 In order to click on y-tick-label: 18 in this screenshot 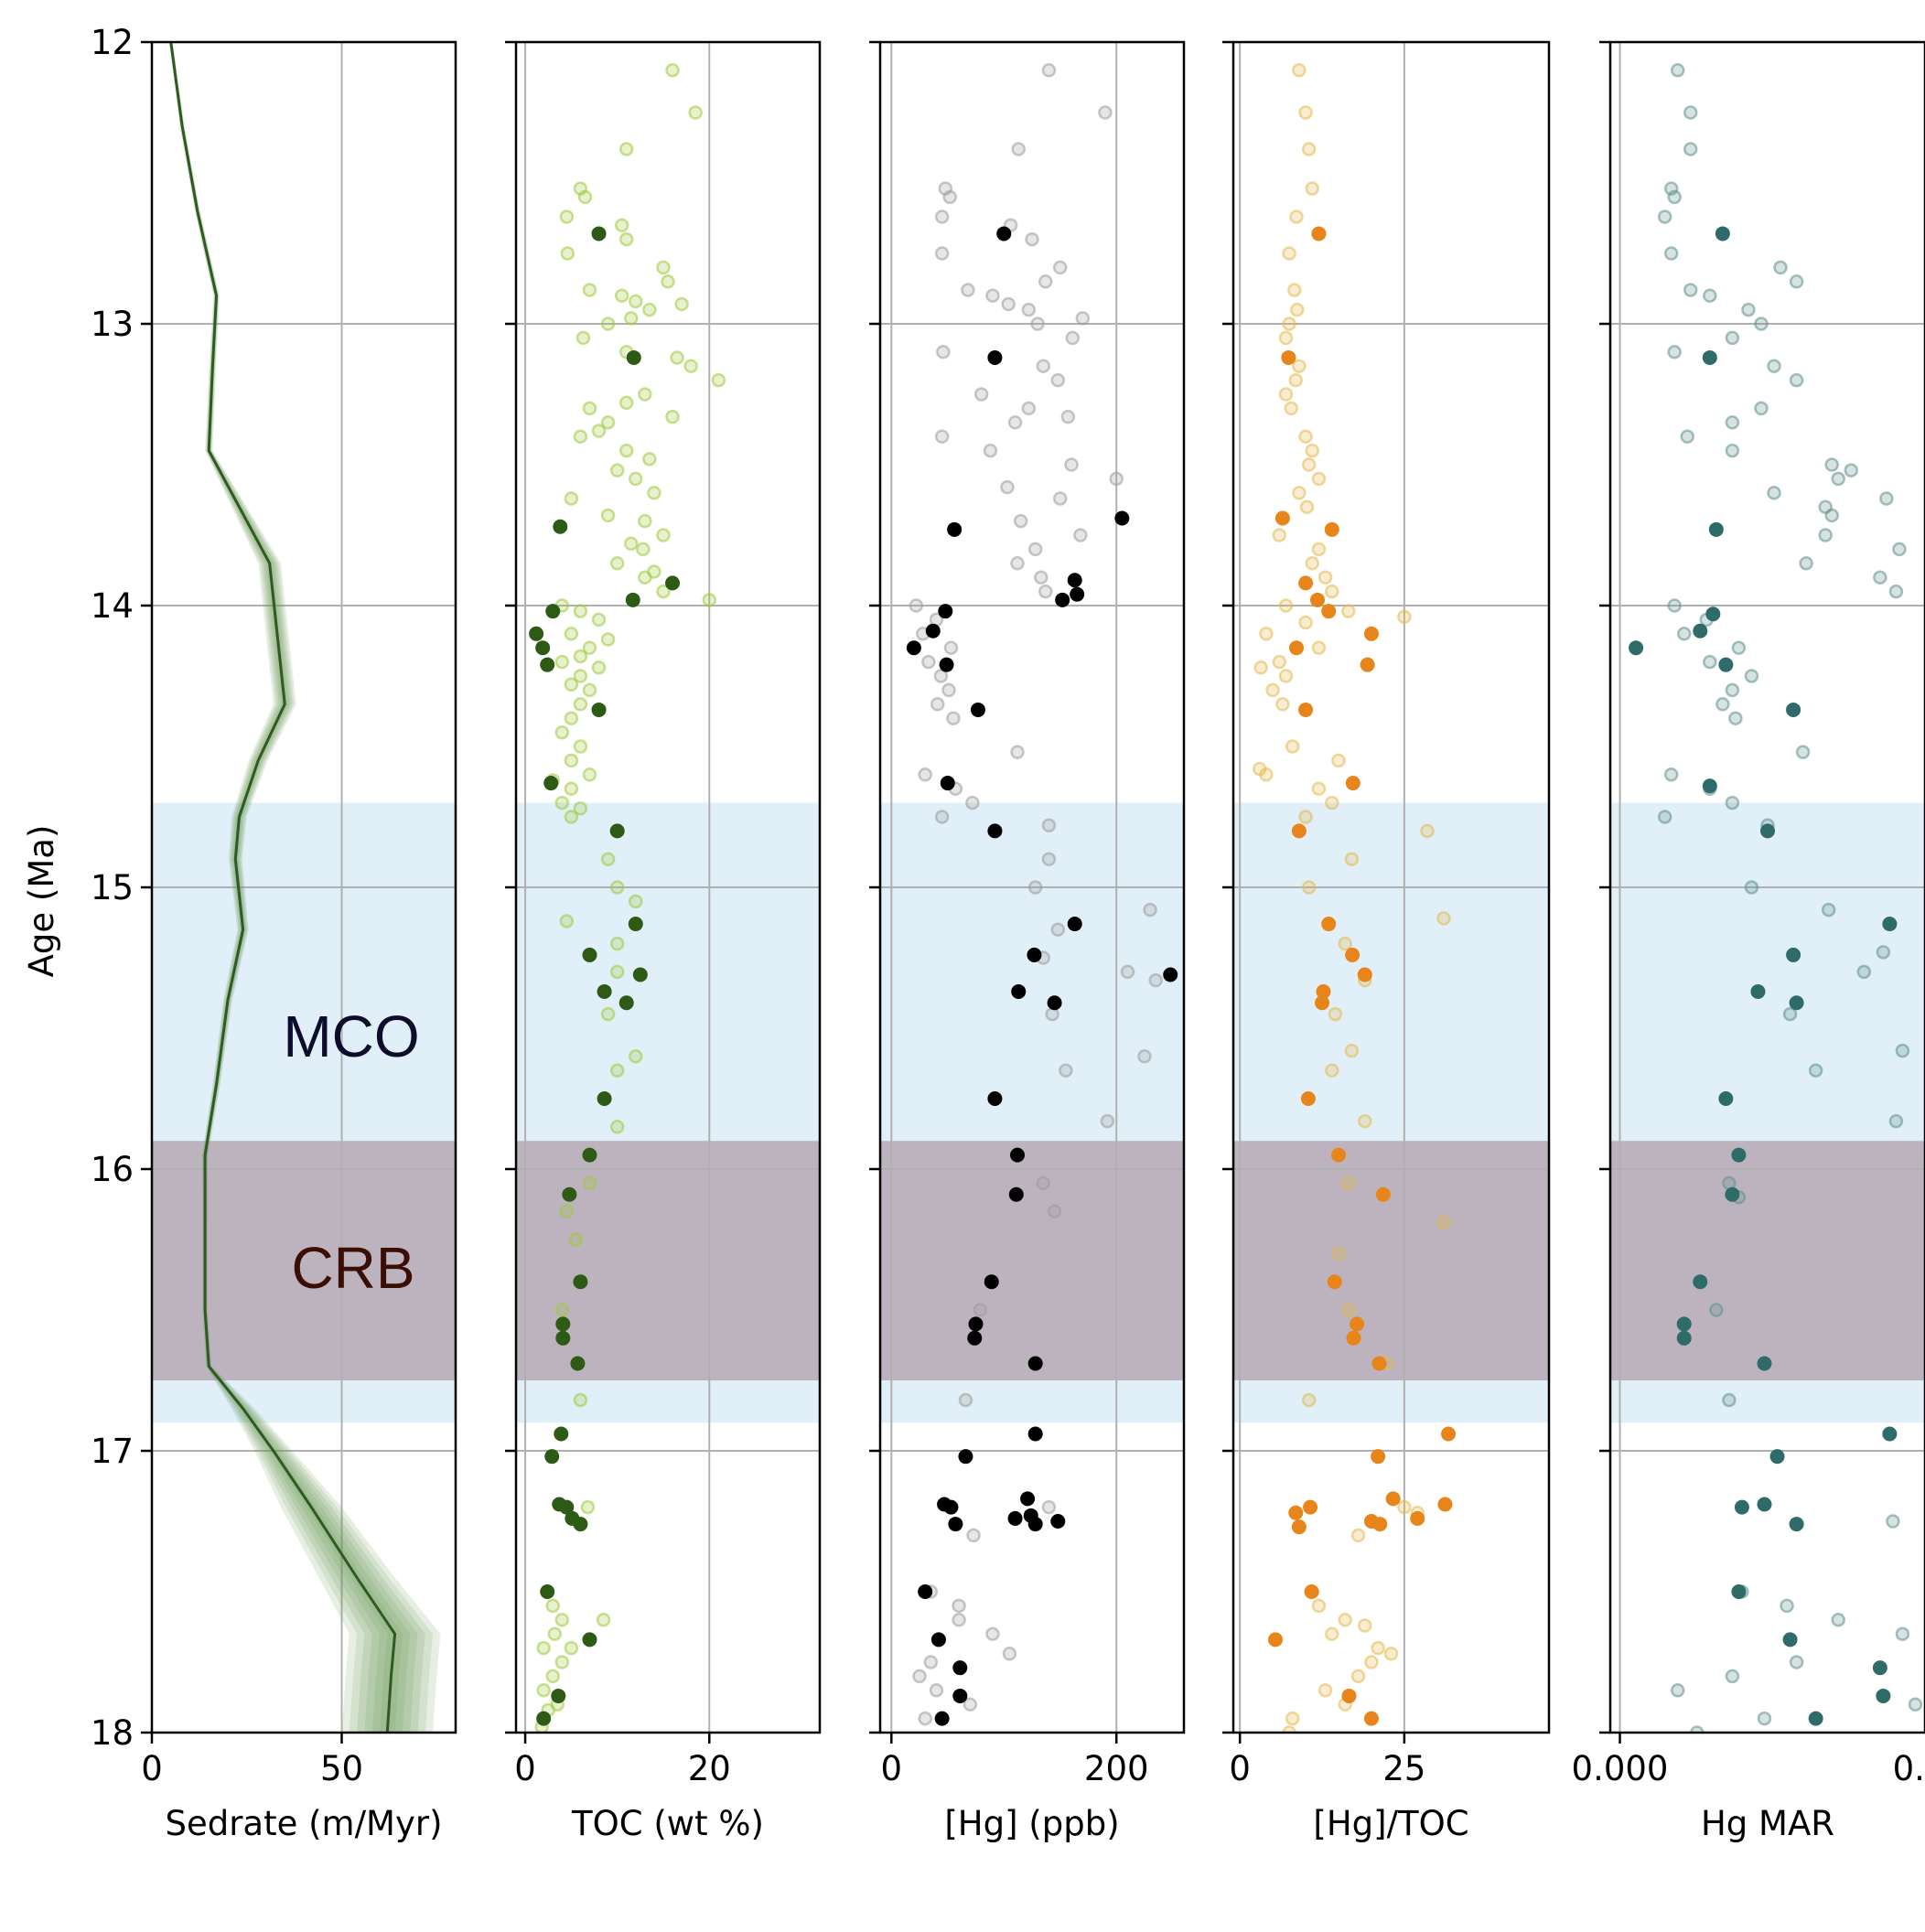, I will do `click(112, 1733)`.